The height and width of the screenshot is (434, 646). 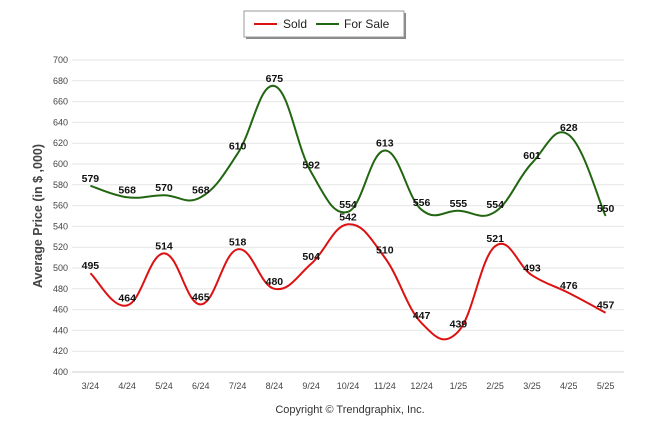 I want to click on x-tick-label: 6/24, so click(x=201, y=386).